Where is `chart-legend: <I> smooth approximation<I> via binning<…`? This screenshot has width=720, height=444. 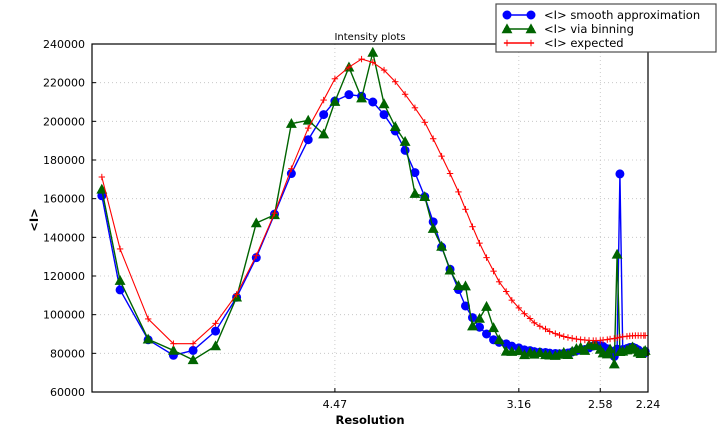
chart-legend: <I> smooth approximation<I> via binning<… is located at coordinates (606, 28).